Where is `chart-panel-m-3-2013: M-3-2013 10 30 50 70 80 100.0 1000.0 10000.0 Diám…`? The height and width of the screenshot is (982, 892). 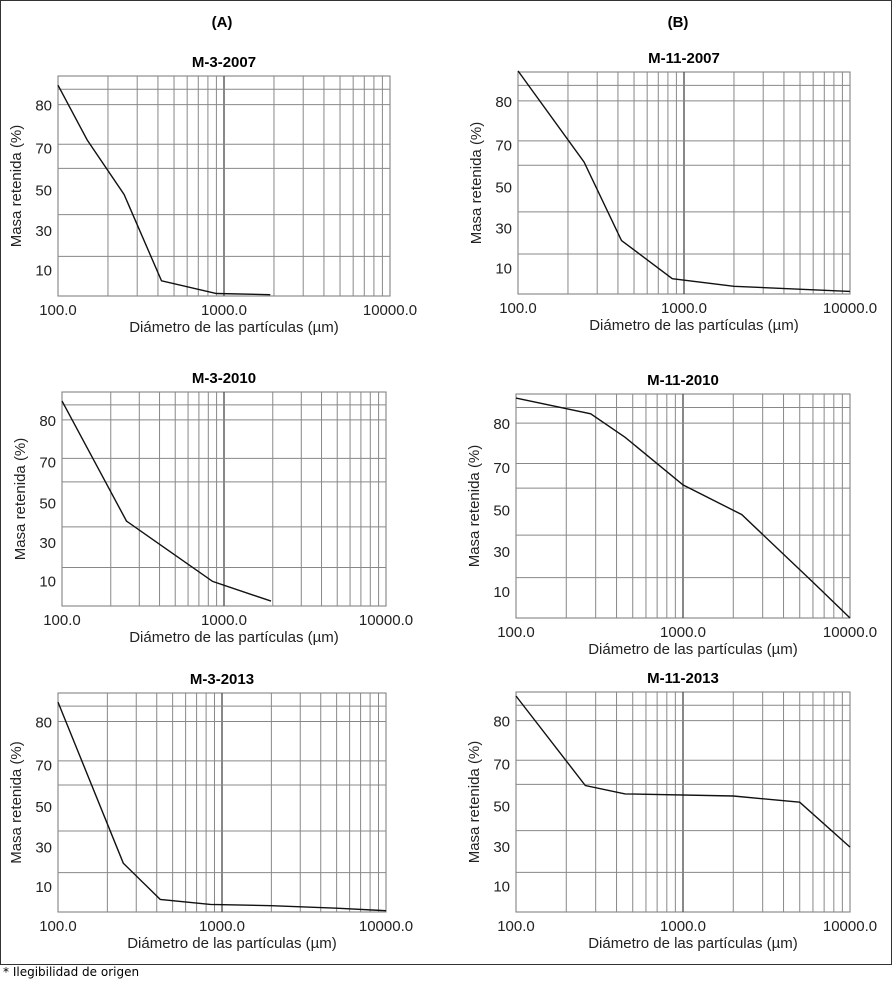 chart-panel-m-3-2013: M-3-2013 10 30 50 70 80 100.0 1000.0 10000.0 Diám… is located at coordinates (210, 811).